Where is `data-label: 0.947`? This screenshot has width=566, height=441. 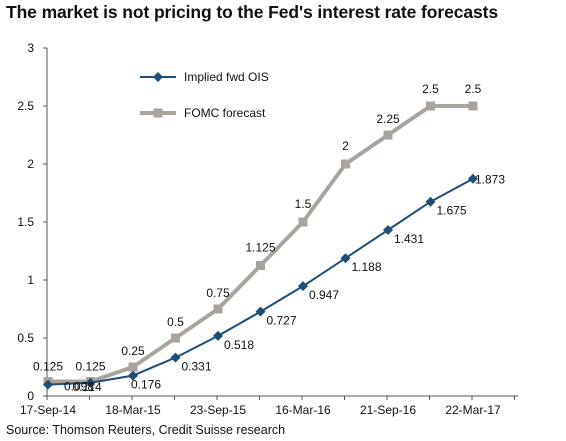
data-label: 0.947 is located at coordinates (324, 295).